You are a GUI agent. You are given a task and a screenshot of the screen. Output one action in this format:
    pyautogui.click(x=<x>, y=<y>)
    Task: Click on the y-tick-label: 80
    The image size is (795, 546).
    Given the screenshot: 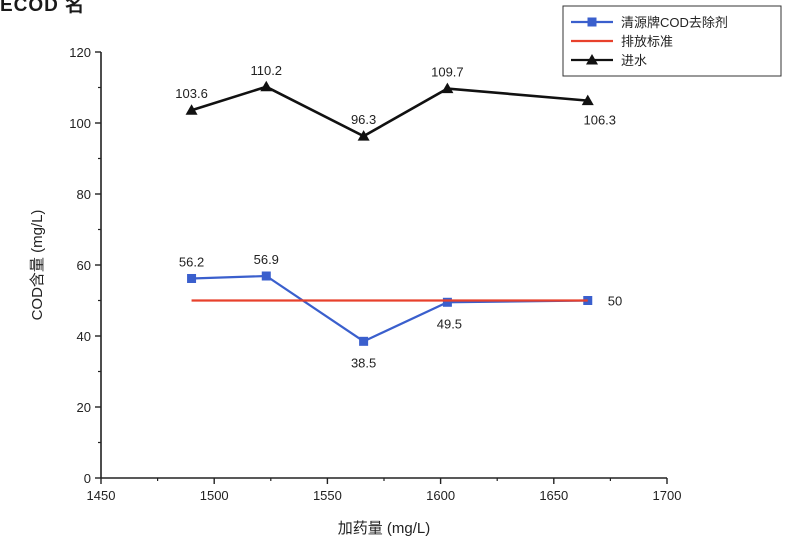 What is the action you would take?
    pyautogui.click(x=84, y=194)
    